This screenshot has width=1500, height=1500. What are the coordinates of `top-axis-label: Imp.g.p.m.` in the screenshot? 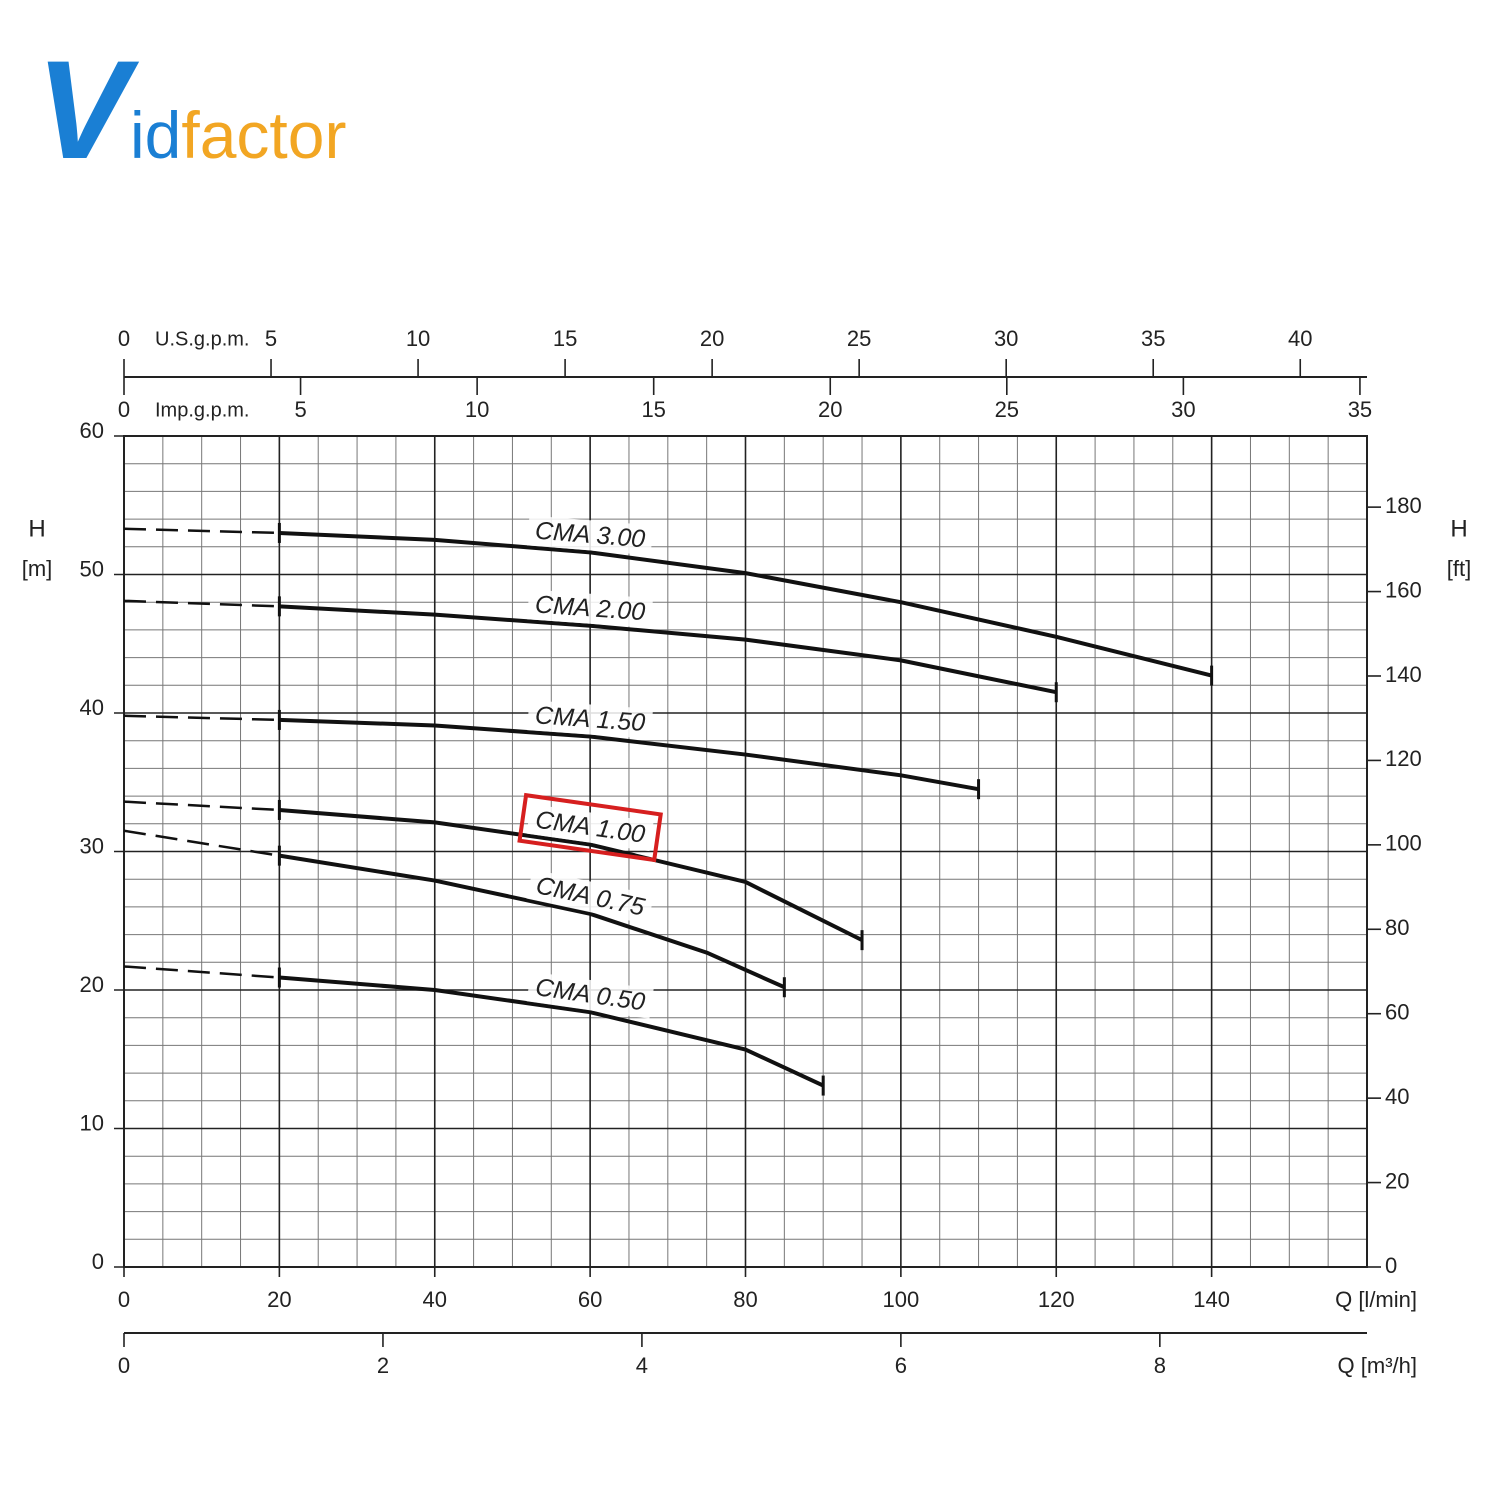 It's located at (202, 410).